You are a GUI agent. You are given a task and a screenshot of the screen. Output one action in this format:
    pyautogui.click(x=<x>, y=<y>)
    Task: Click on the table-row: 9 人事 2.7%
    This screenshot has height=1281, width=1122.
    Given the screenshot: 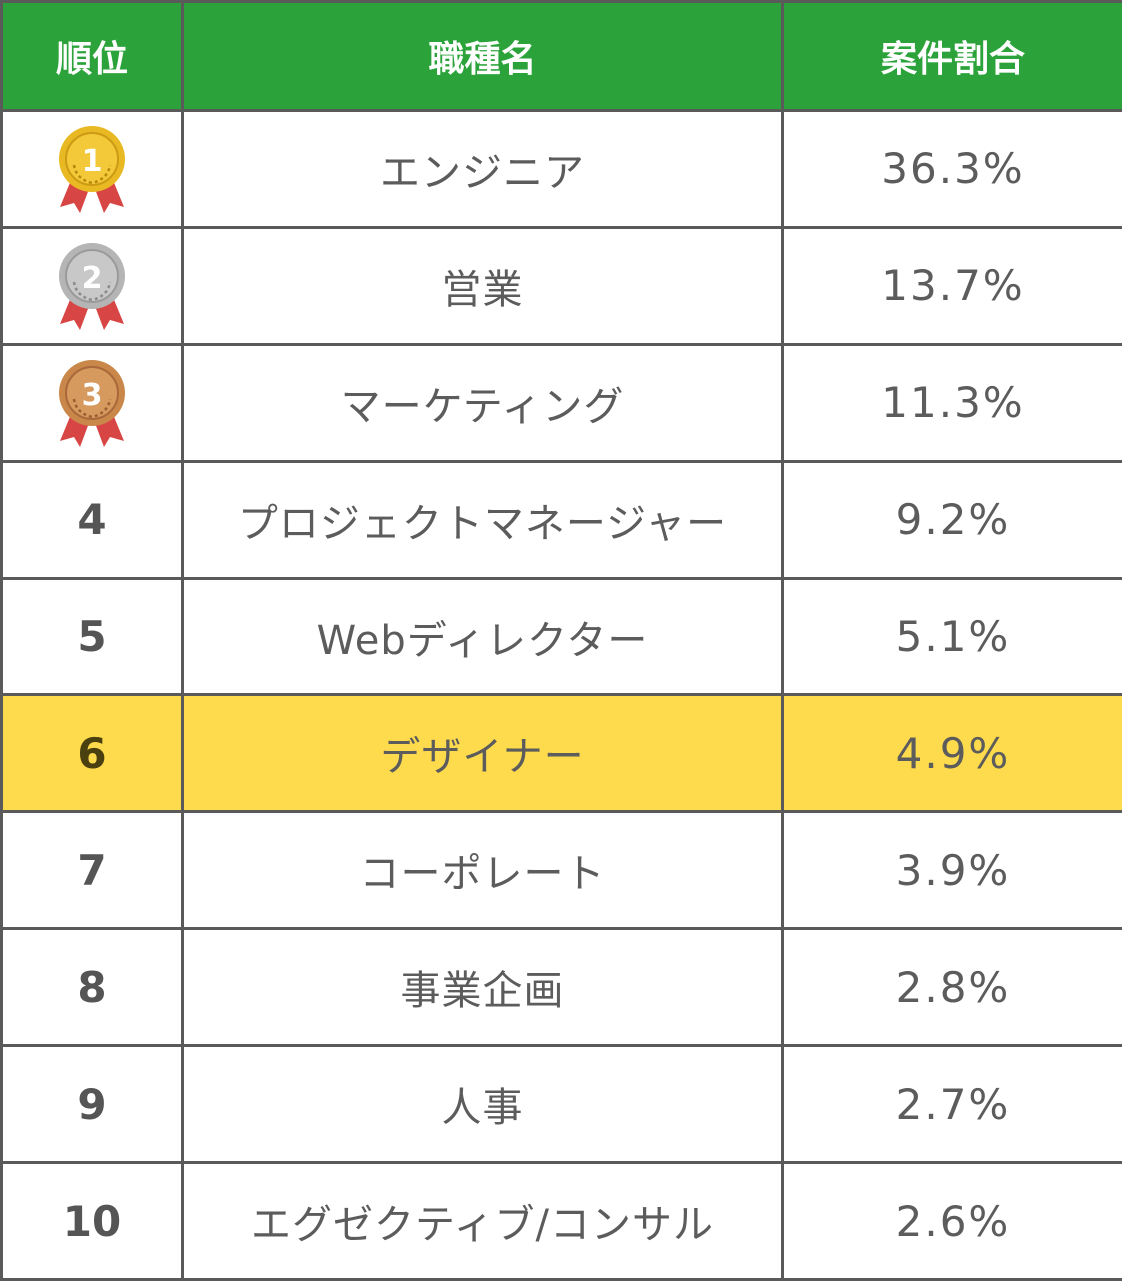 What is the action you would take?
    pyautogui.click(x=561, y=1104)
    